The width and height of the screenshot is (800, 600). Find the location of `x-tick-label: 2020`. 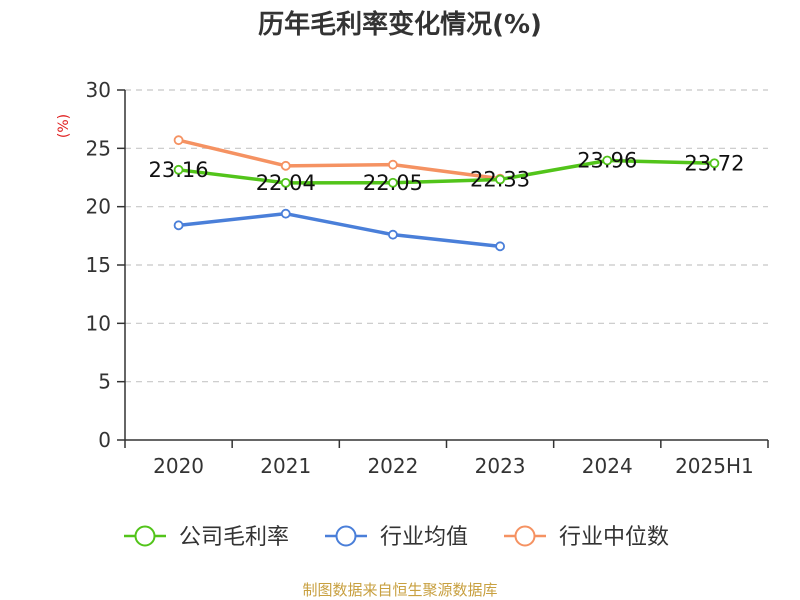

x-tick-label: 2020 is located at coordinates (178, 466).